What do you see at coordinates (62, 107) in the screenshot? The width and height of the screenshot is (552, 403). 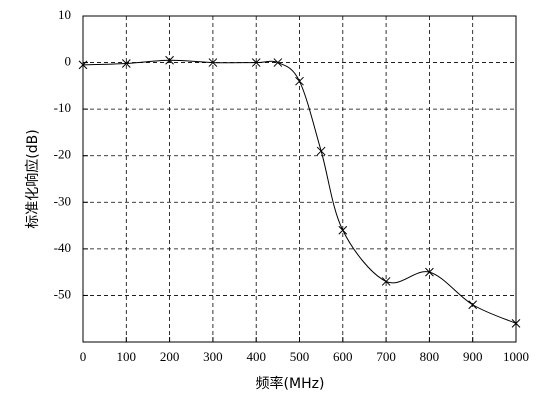 I see `y-tick-label: -10` at bounding box center [62, 107].